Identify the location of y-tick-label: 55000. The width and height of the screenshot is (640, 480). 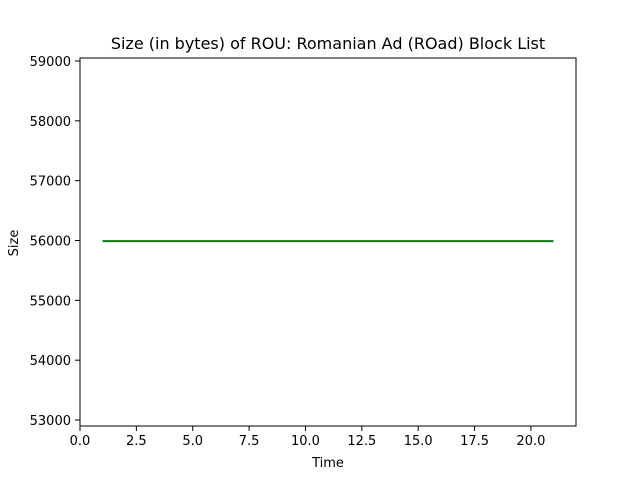
(50, 301).